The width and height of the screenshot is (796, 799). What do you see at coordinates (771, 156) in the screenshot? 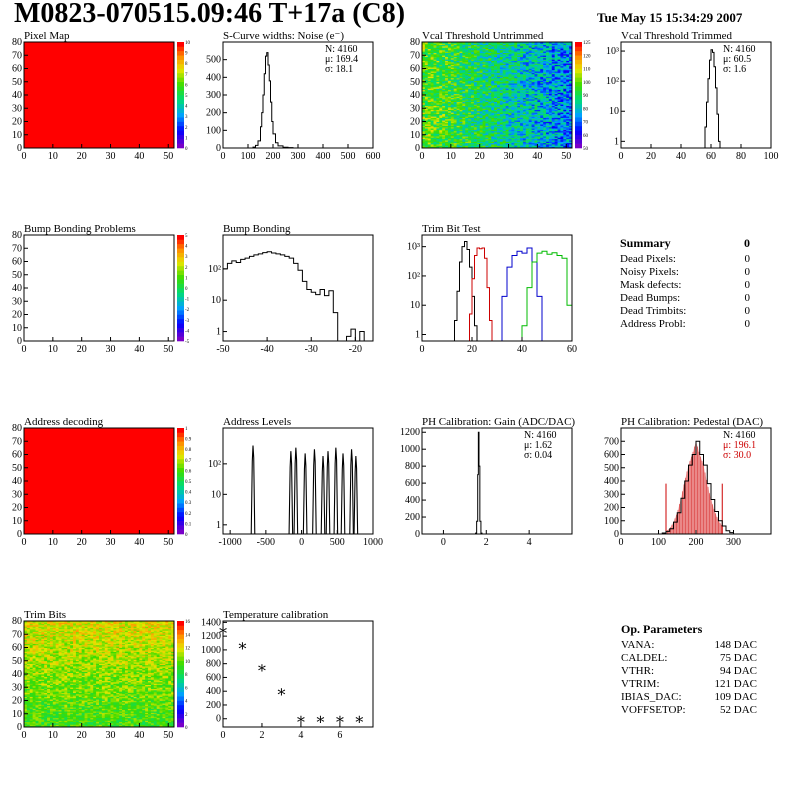
I see `x-tick-label: 100` at bounding box center [771, 156].